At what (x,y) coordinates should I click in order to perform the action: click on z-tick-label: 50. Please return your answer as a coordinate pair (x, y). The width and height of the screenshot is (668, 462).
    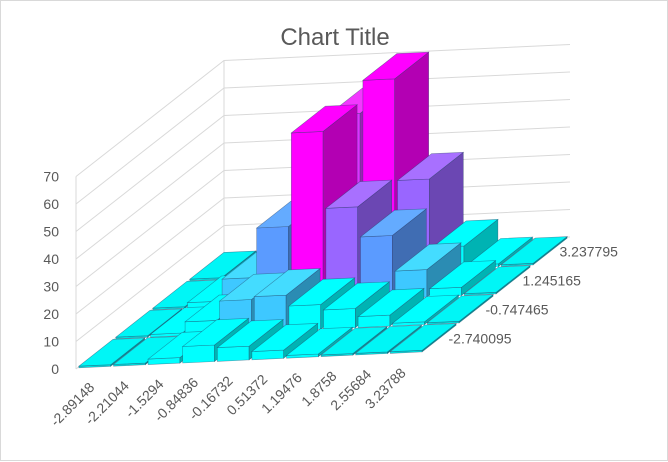
    Looking at the image, I should click on (51, 232).